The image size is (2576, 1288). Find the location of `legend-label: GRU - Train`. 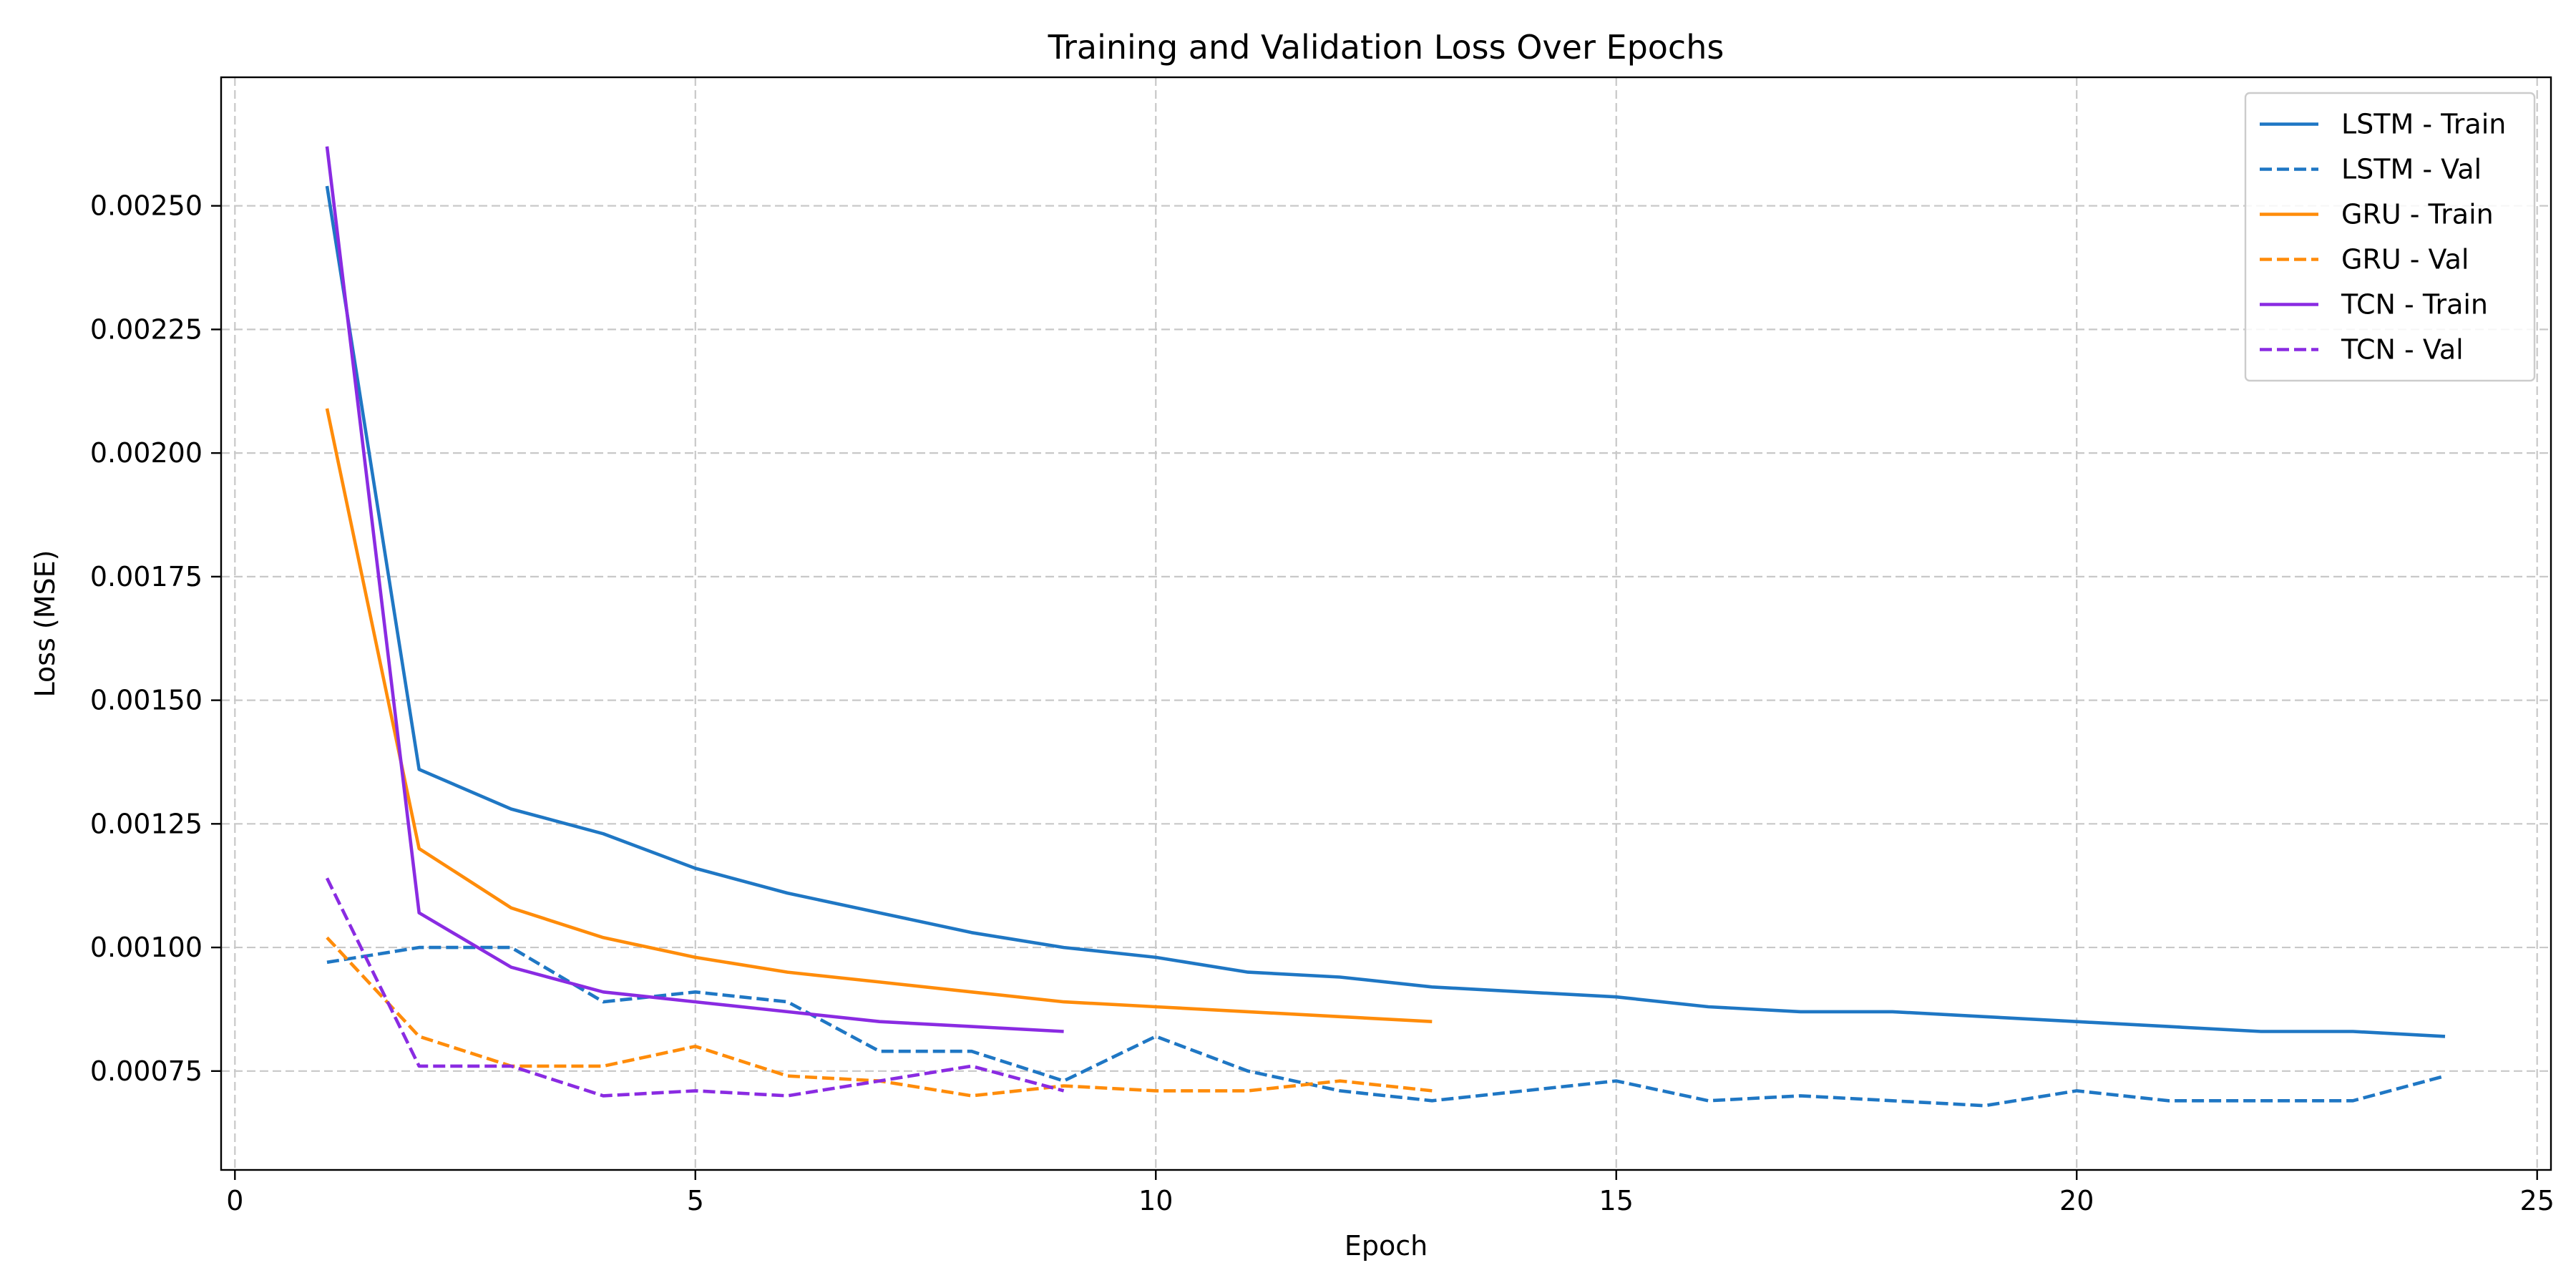

legend-label: GRU - Train is located at coordinates (2417, 214).